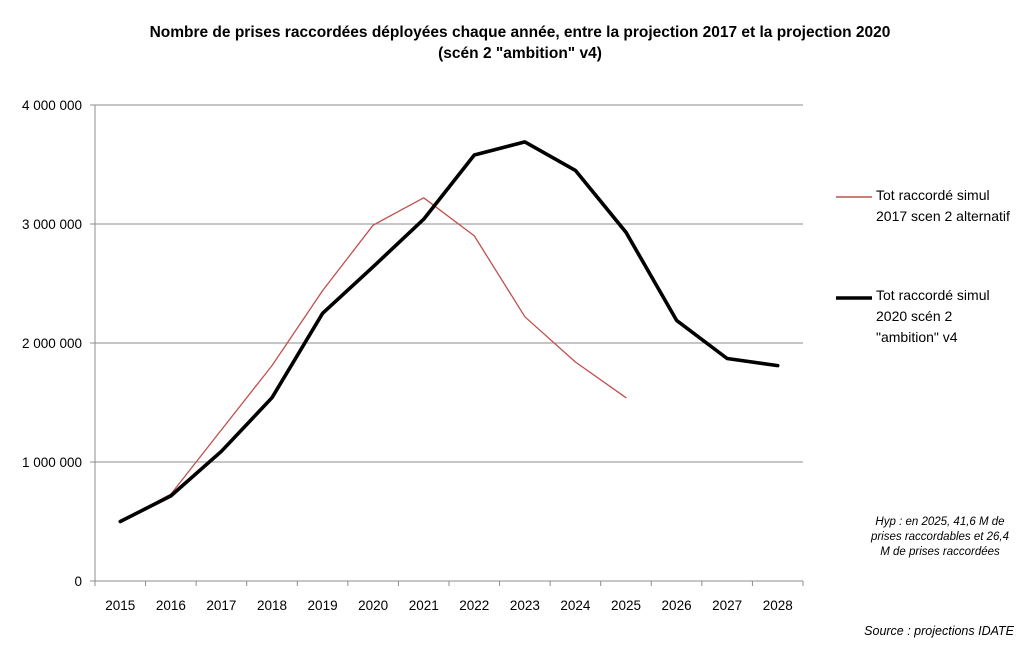 This screenshot has width=1024, height=664. I want to click on x-tick-label: 2025, so click(626, 605).